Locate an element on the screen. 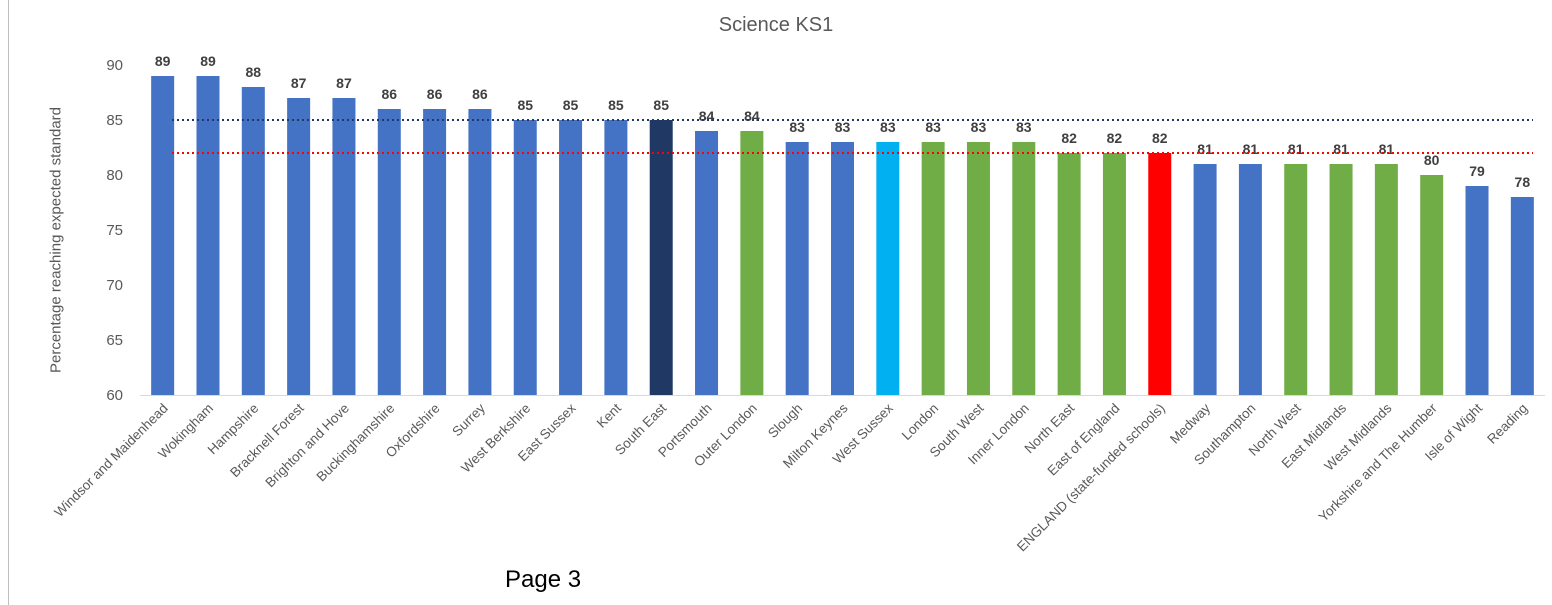 The width and height of the screenshot is (1552, 605). y-tick-label: 90 is located at coordinates (114, 65).